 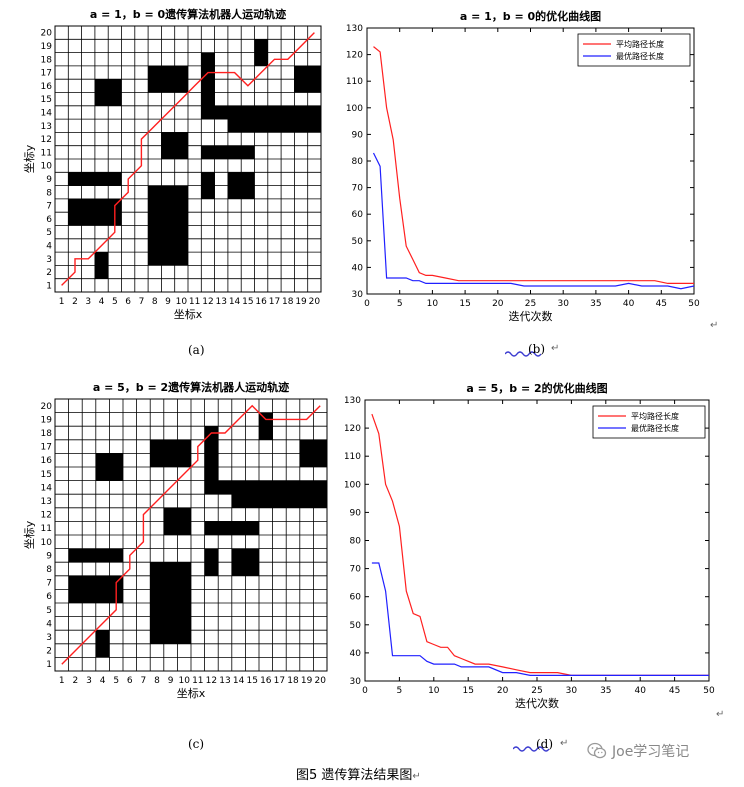 What do you see at coordinates (540, 619) in the screenshot?
I see `series-line-best` at bounding box center [540, 619].